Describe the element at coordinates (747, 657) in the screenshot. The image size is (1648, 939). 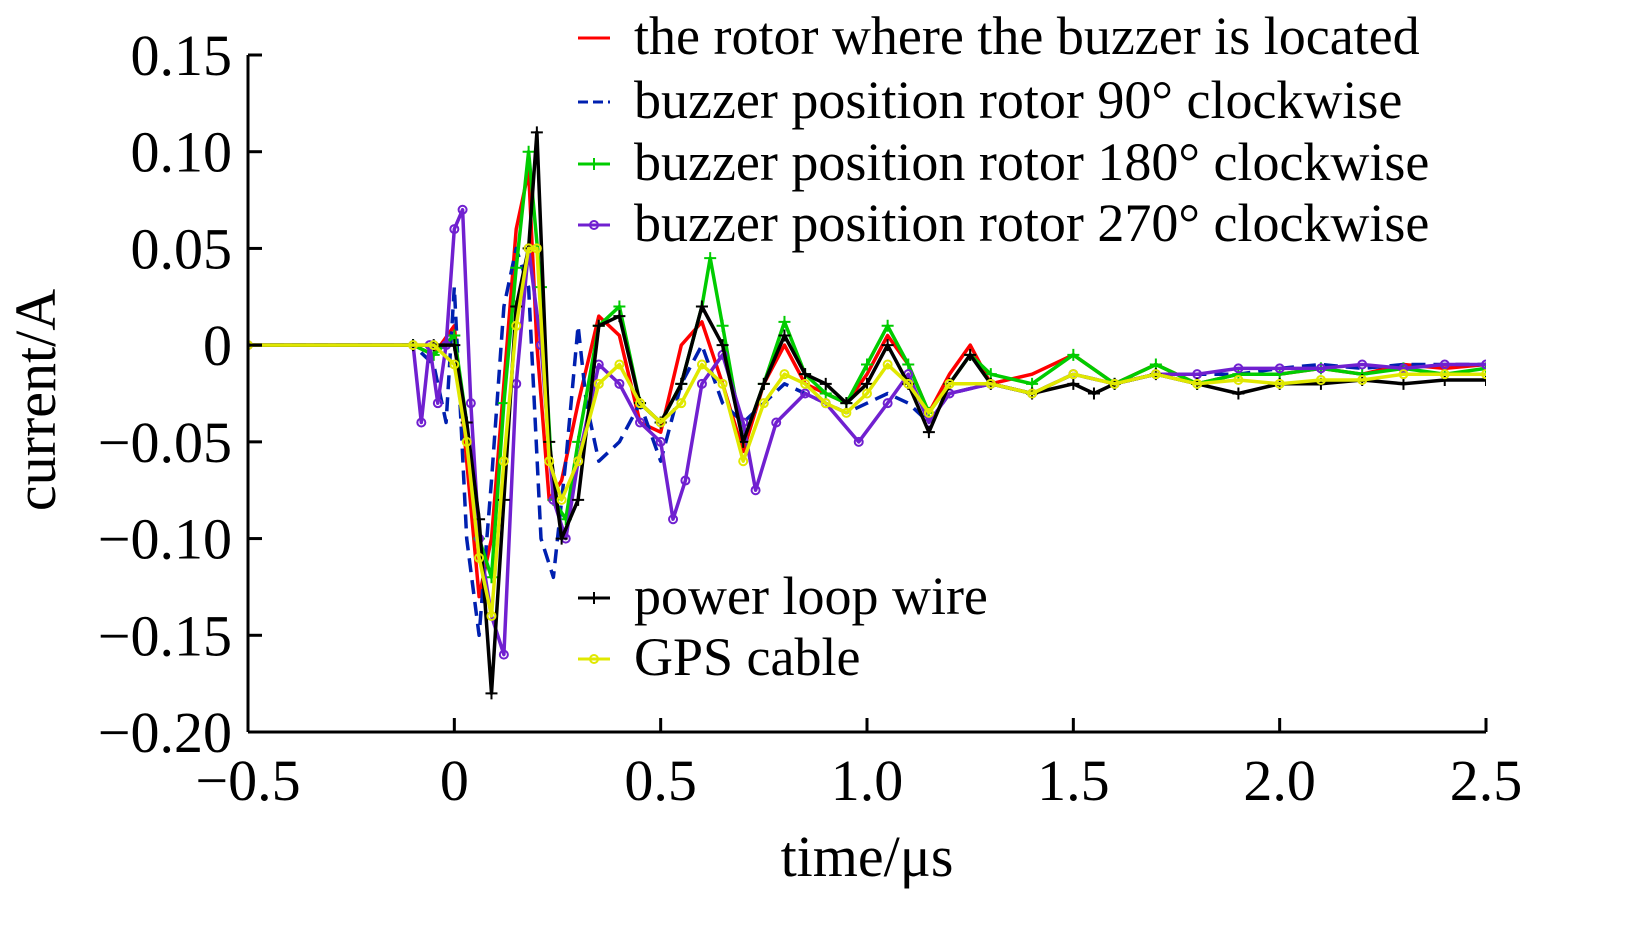
I see `legend-label: GPS cable` at that location.